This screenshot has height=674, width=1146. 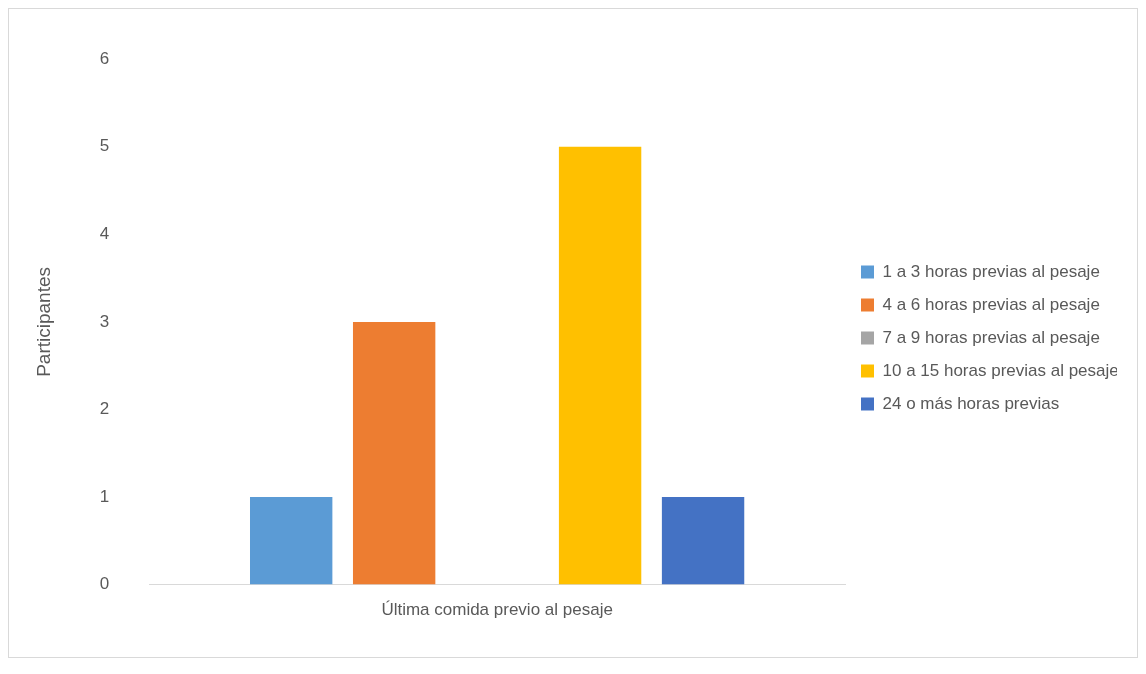 What do you see at coordinates (971, 403) in the screenshot?
I see `legend-label: 24 o más horas previas` at bounding box center [971, 403].